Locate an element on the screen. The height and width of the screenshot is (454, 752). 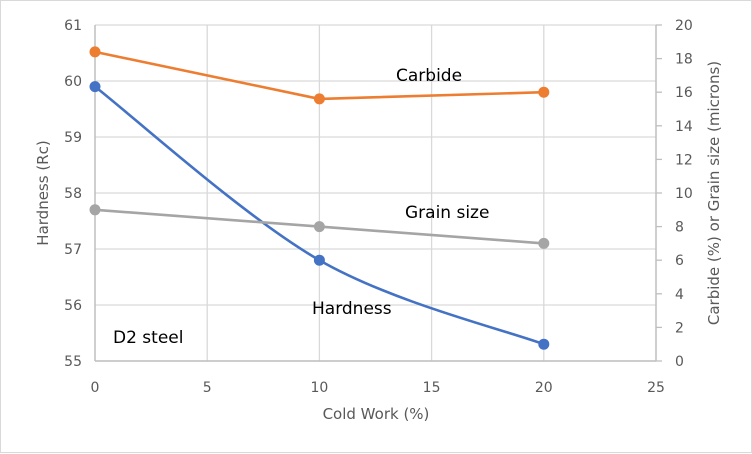
x-tick-label: 25 is located at coordinates (656, 388).